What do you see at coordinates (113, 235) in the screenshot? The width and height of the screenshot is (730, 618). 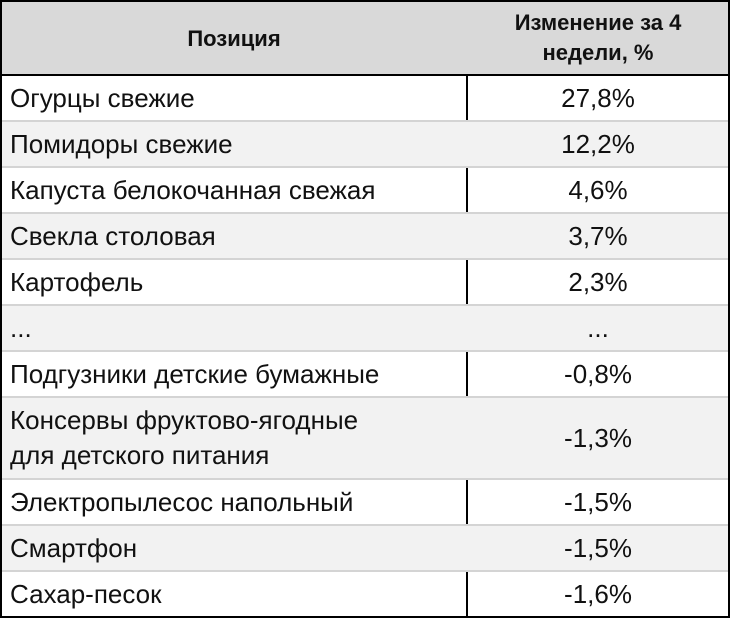 I see `row-name: Свекла столовая` at bounding box center [113, 235].